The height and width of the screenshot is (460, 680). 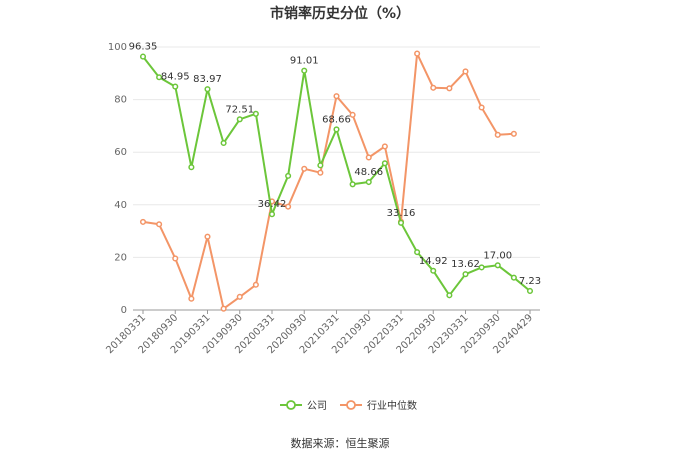 What do you see at coordinates (368, 172) in the screenshot?
I see `data-label: 48.66` at bounding box center [368, 172].